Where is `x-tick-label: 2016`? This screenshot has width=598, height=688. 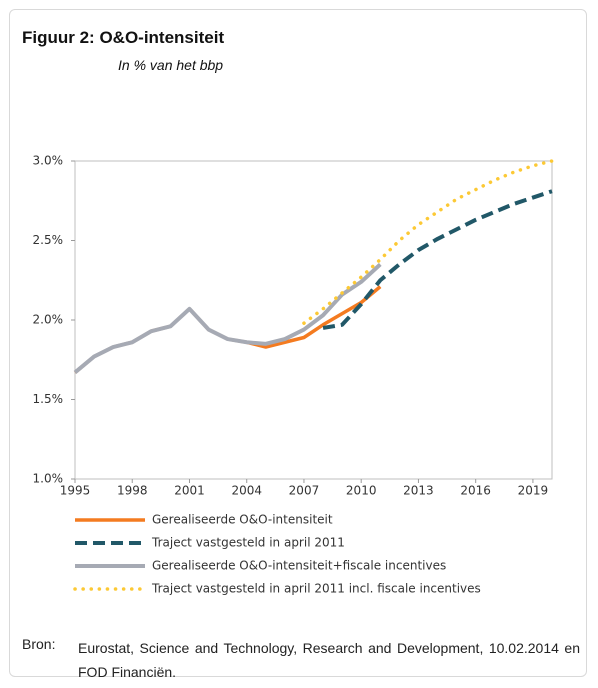 x-tick-label: 2016 is located at coordinates (475, 491).